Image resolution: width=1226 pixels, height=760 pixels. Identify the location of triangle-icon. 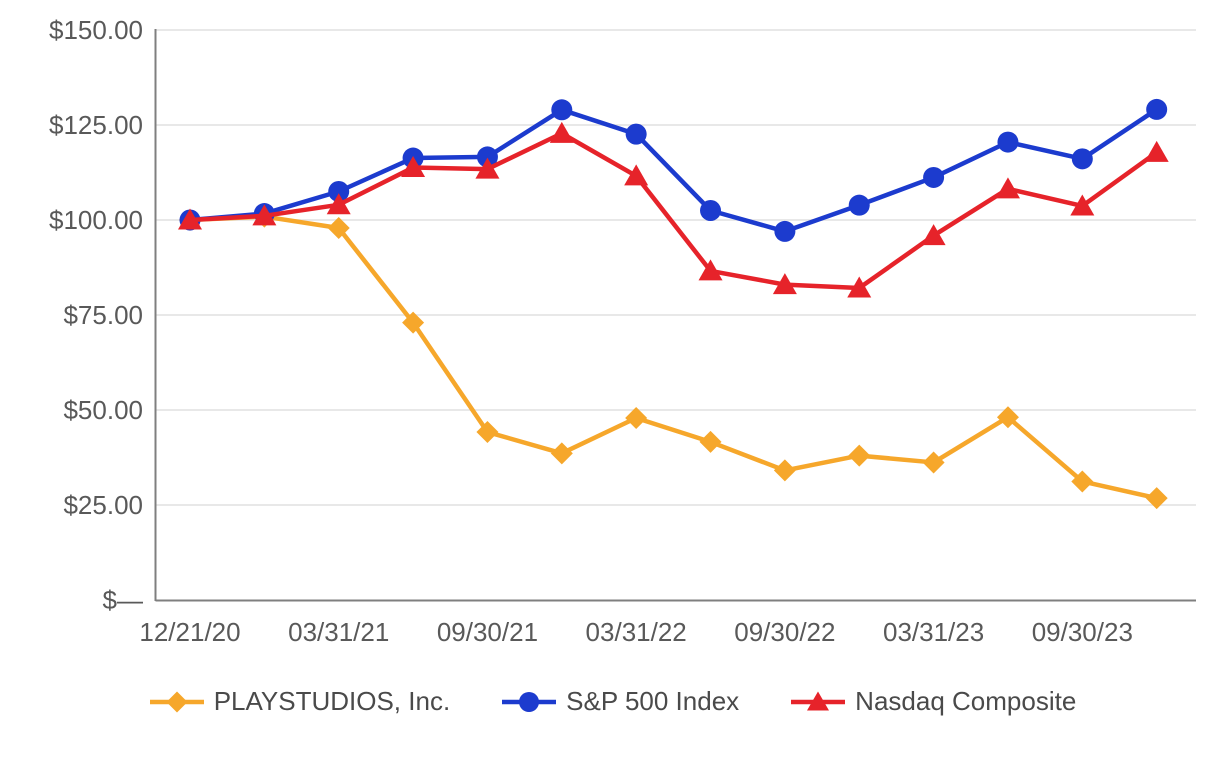
(818, 700).